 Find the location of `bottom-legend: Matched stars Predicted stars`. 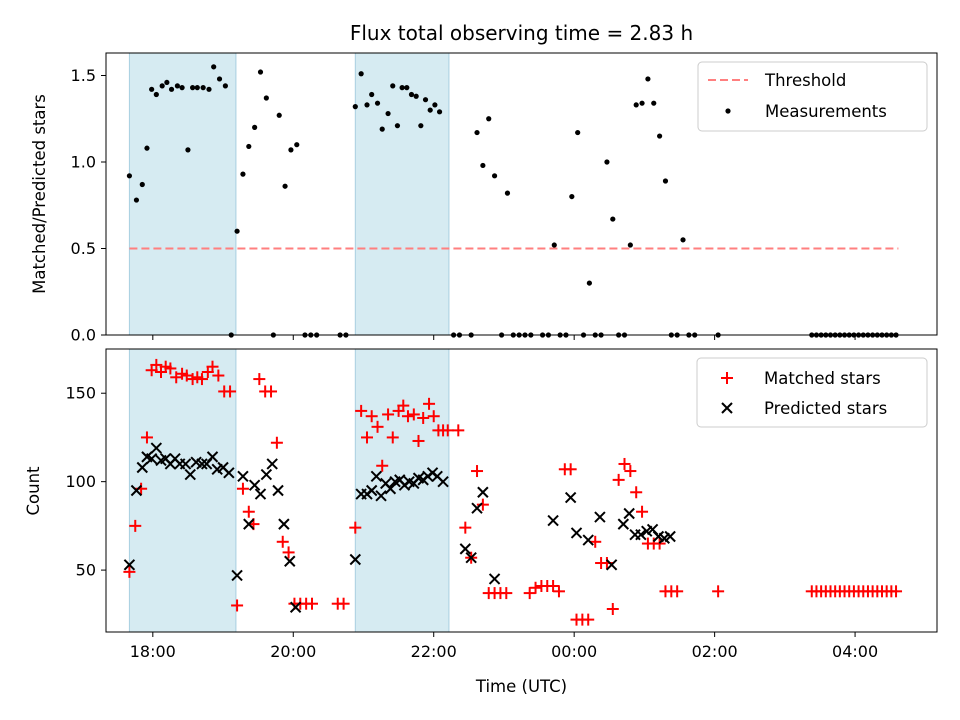

bottom-legend: Matched stars Predicted stars is located at coordinates (812, 392).